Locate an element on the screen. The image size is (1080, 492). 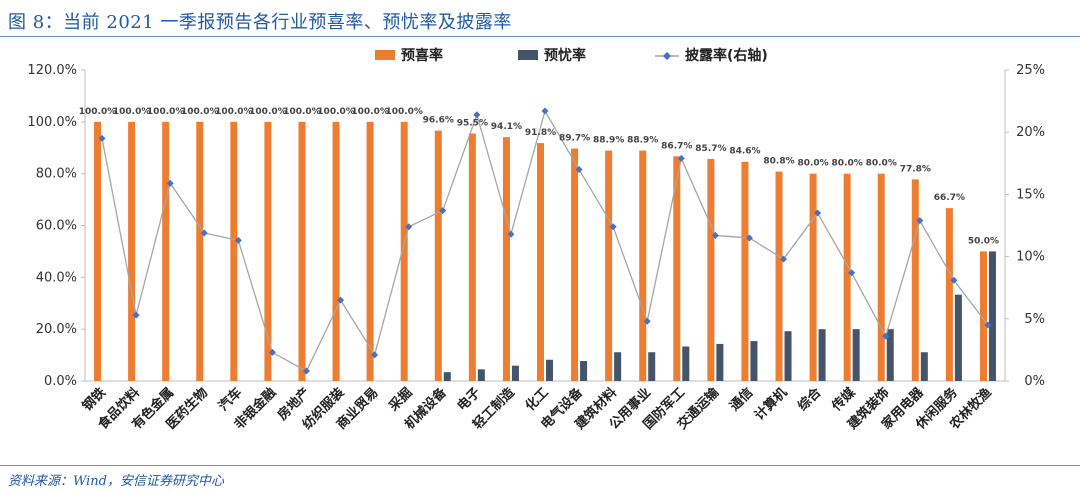
category-label: 传媒 is located at coordinates (843, 399).